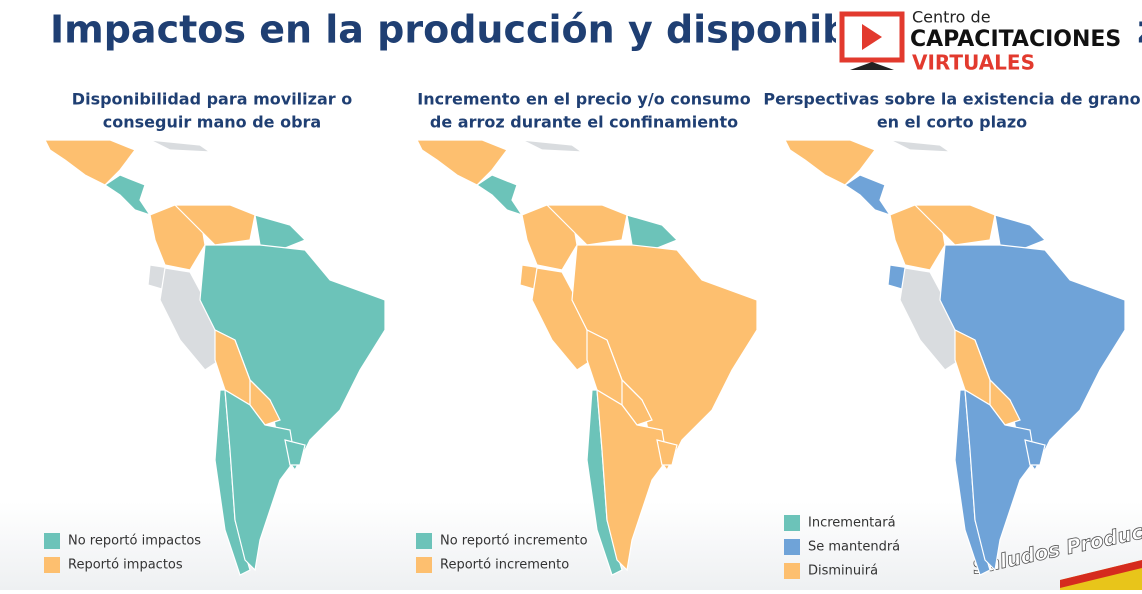  Describe the element at coordinates (514, 541) in the screenshot. I see `legend-label: No reportó incremento` at that location.